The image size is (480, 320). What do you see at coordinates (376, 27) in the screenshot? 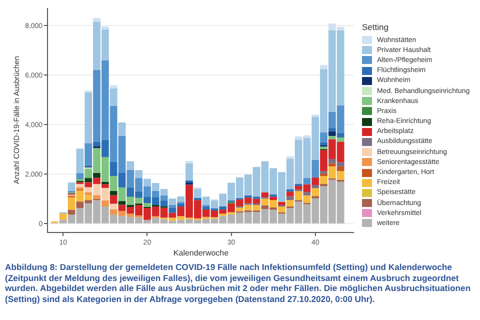
I see `legend-title: Setting` at bounding box center [376, 27].